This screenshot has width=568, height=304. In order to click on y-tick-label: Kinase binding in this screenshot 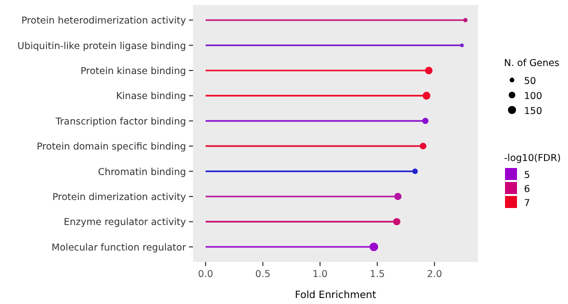, I will do `click(151, 96)`.